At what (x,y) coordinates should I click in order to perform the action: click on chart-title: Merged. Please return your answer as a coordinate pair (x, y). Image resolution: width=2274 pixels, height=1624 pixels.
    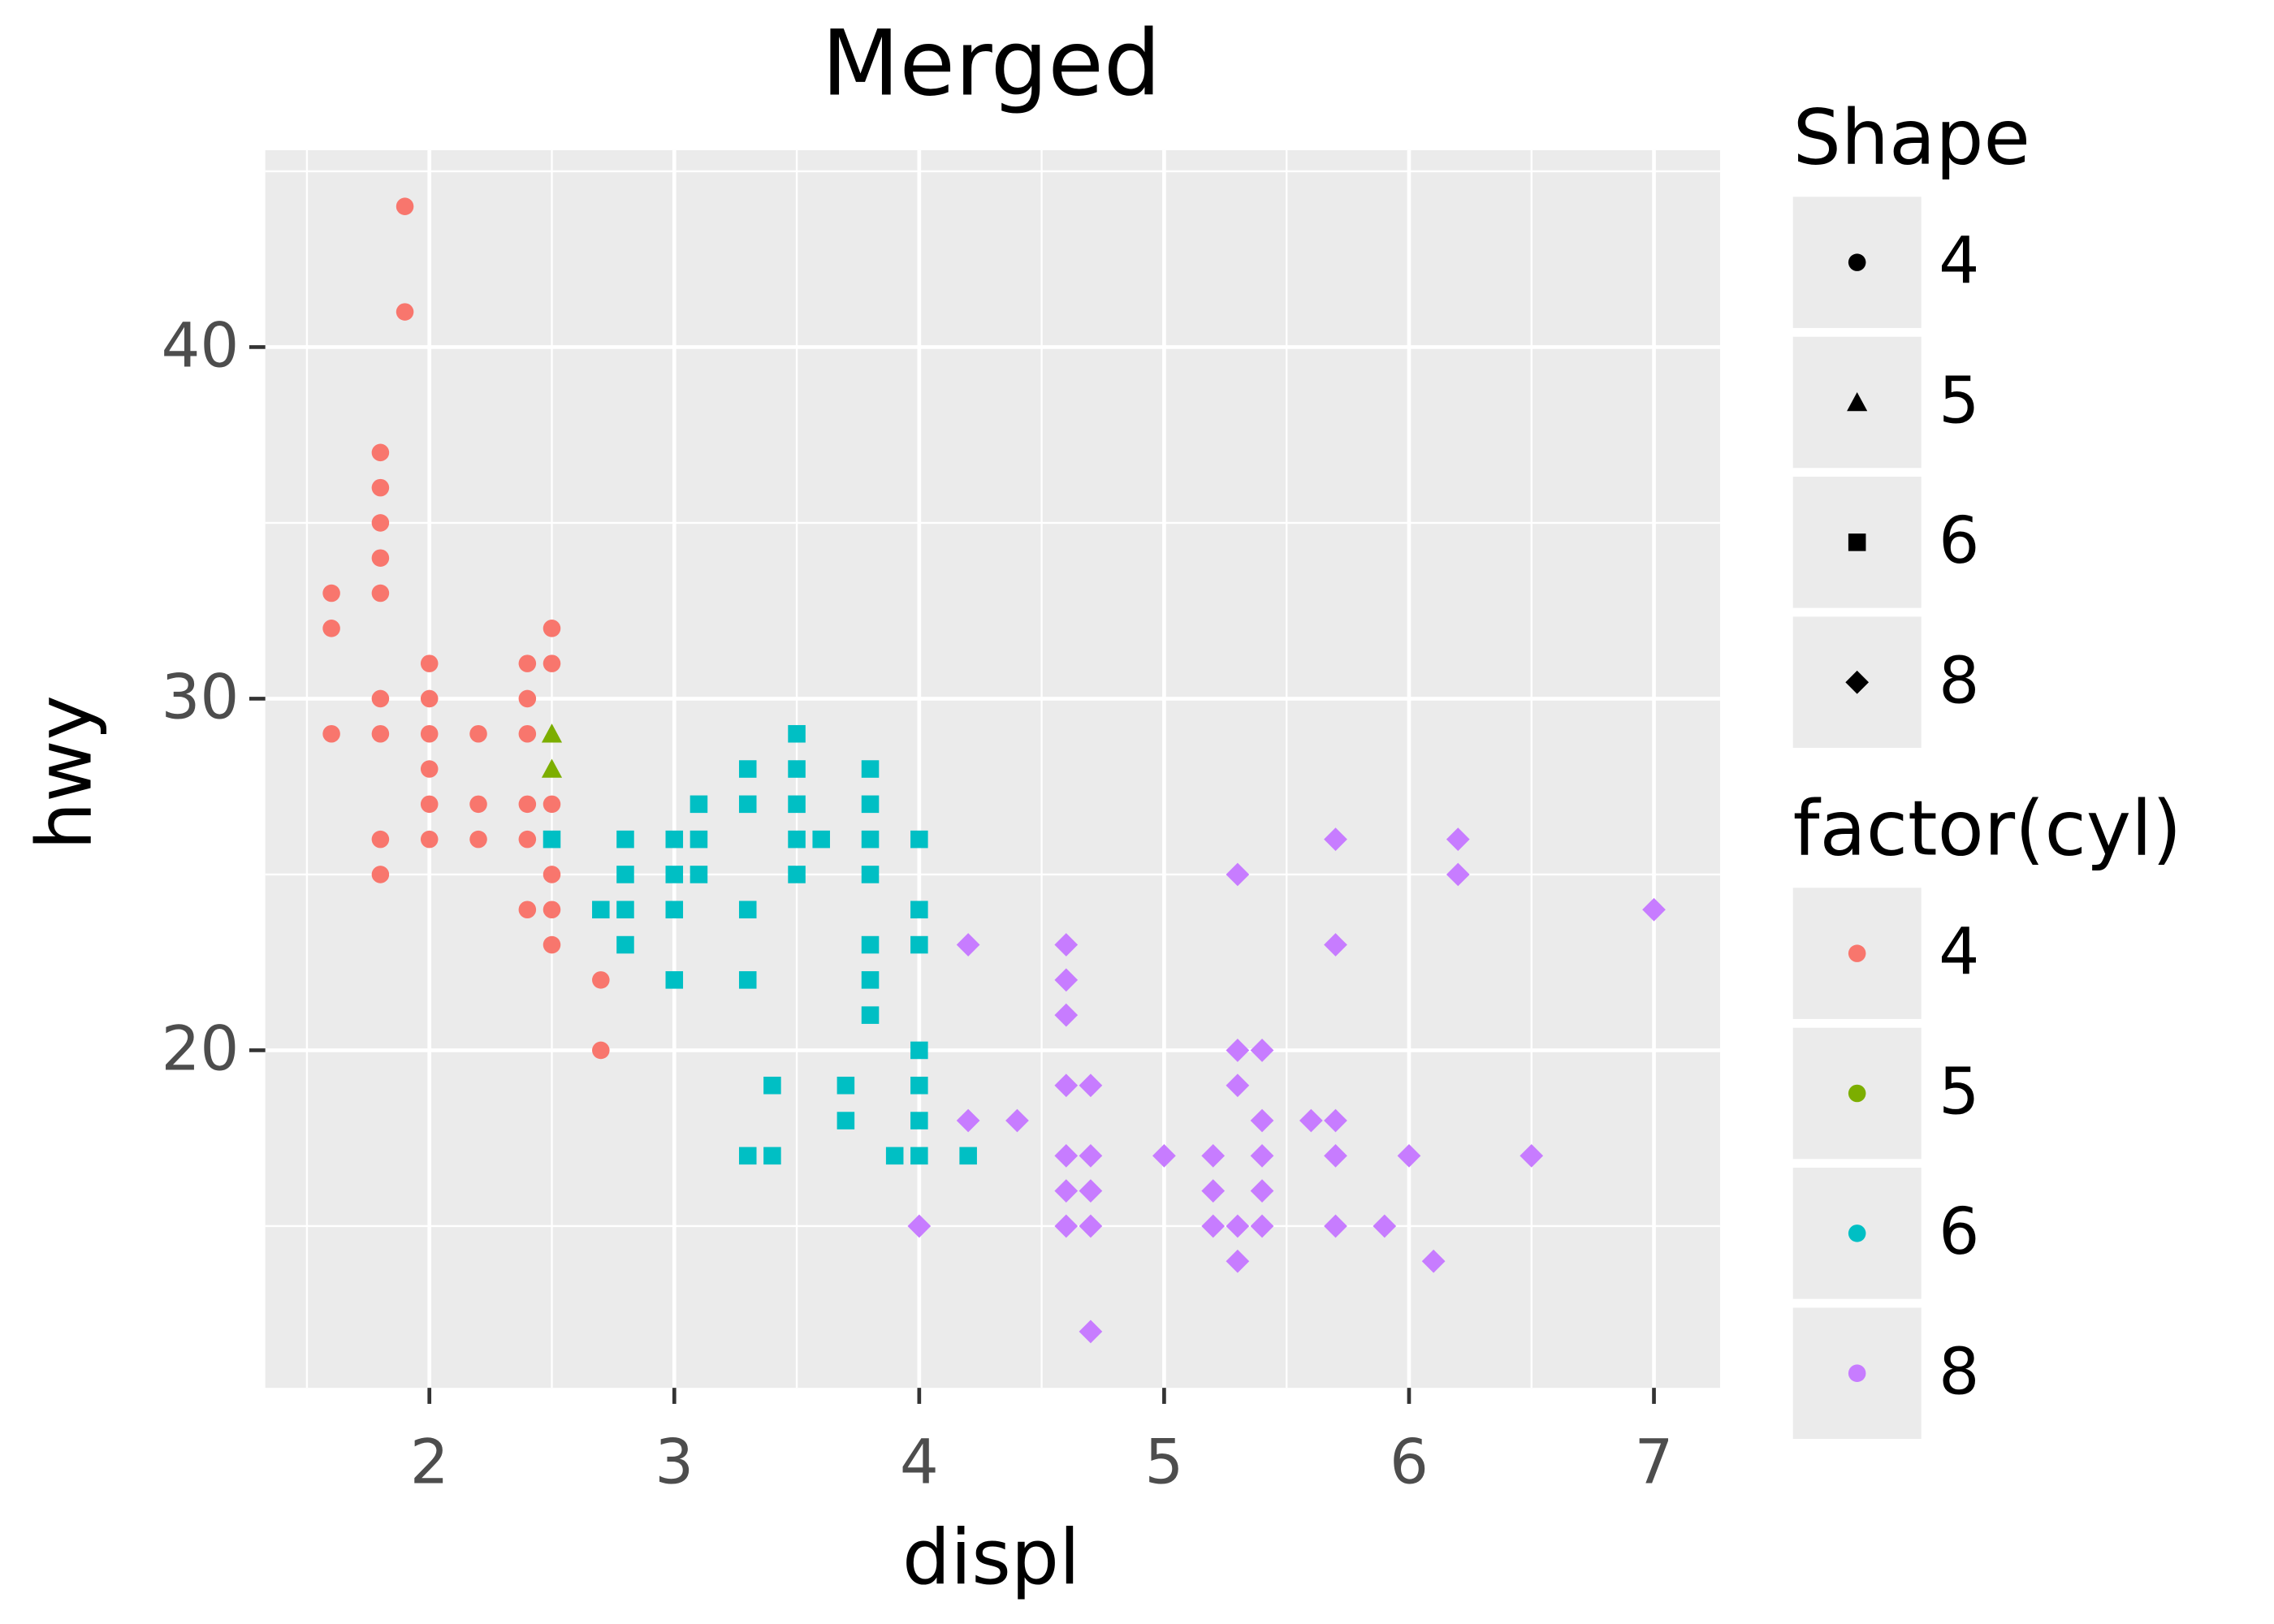
    Looking at the image, I should click on (991, 63).